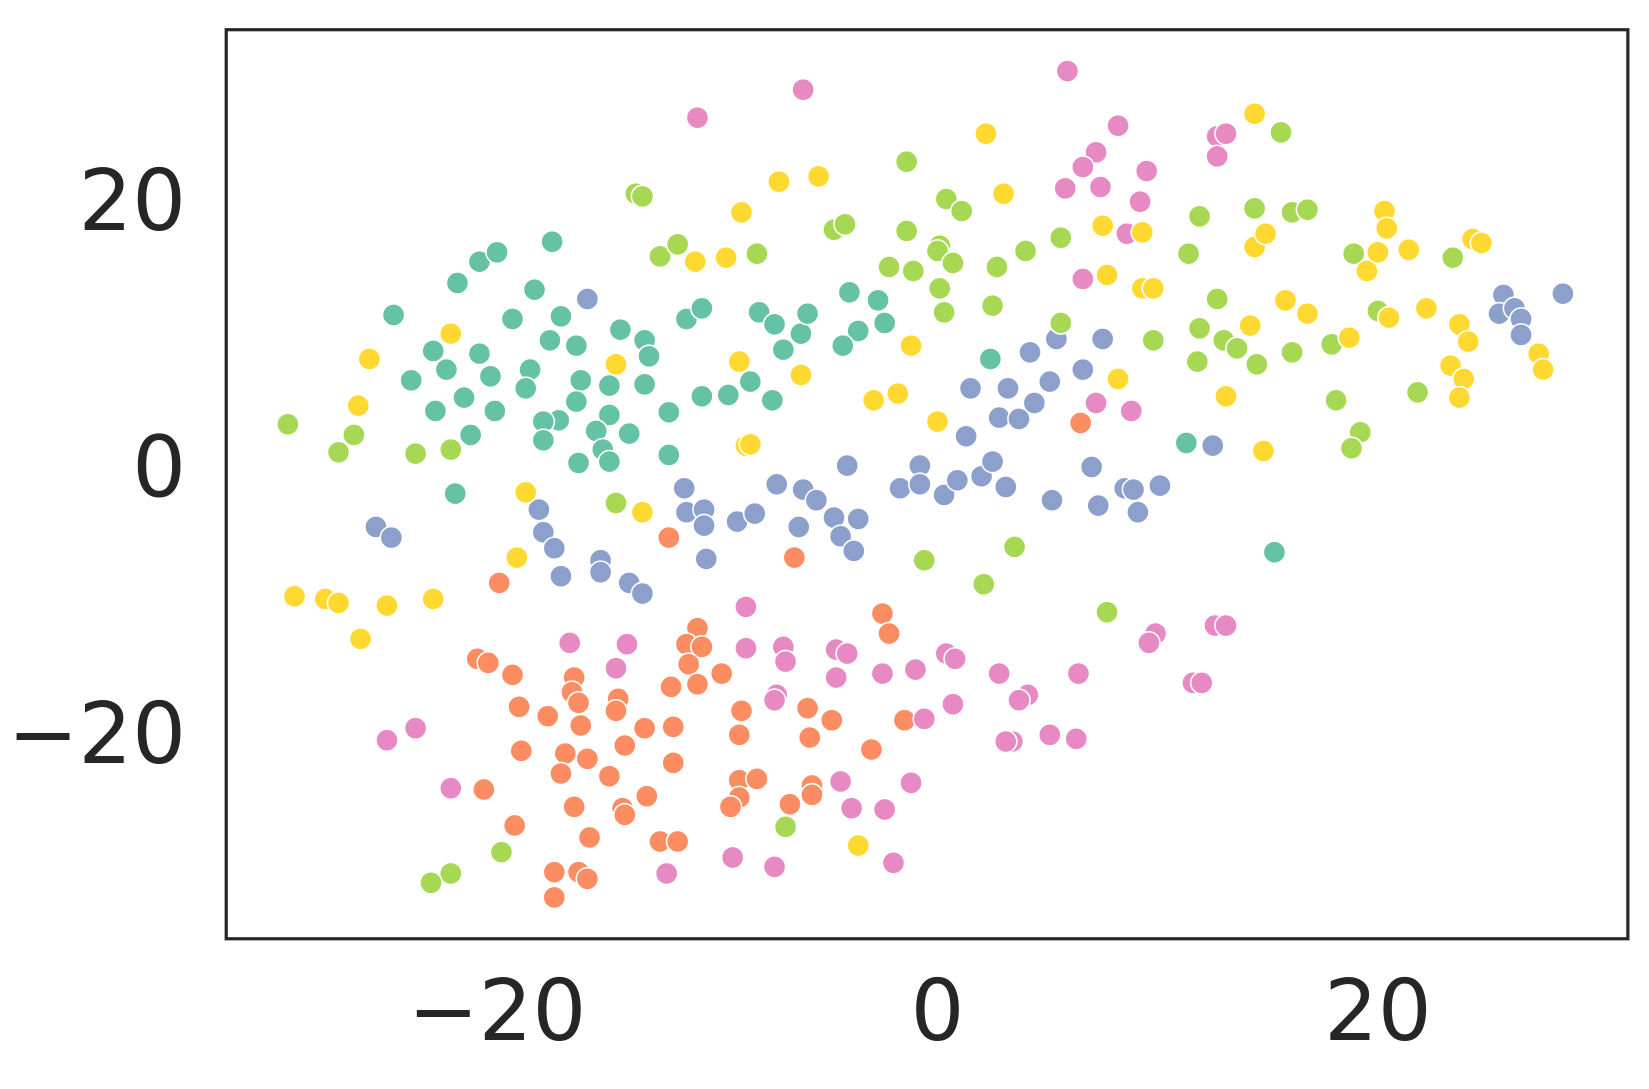 The image size is (1649, 1089). I want to click on x-tick-label: 20, so click(1378, 1011).